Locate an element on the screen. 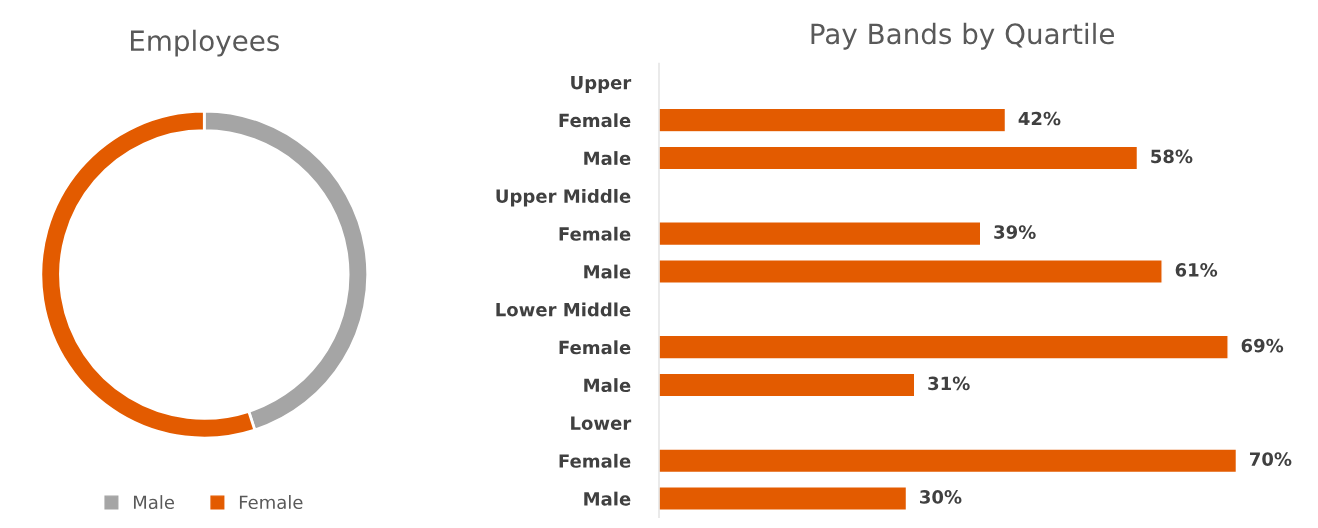 The width and height of the screenshot is (1318, 528). legend-label: Male is located at coordinates (154, 502).